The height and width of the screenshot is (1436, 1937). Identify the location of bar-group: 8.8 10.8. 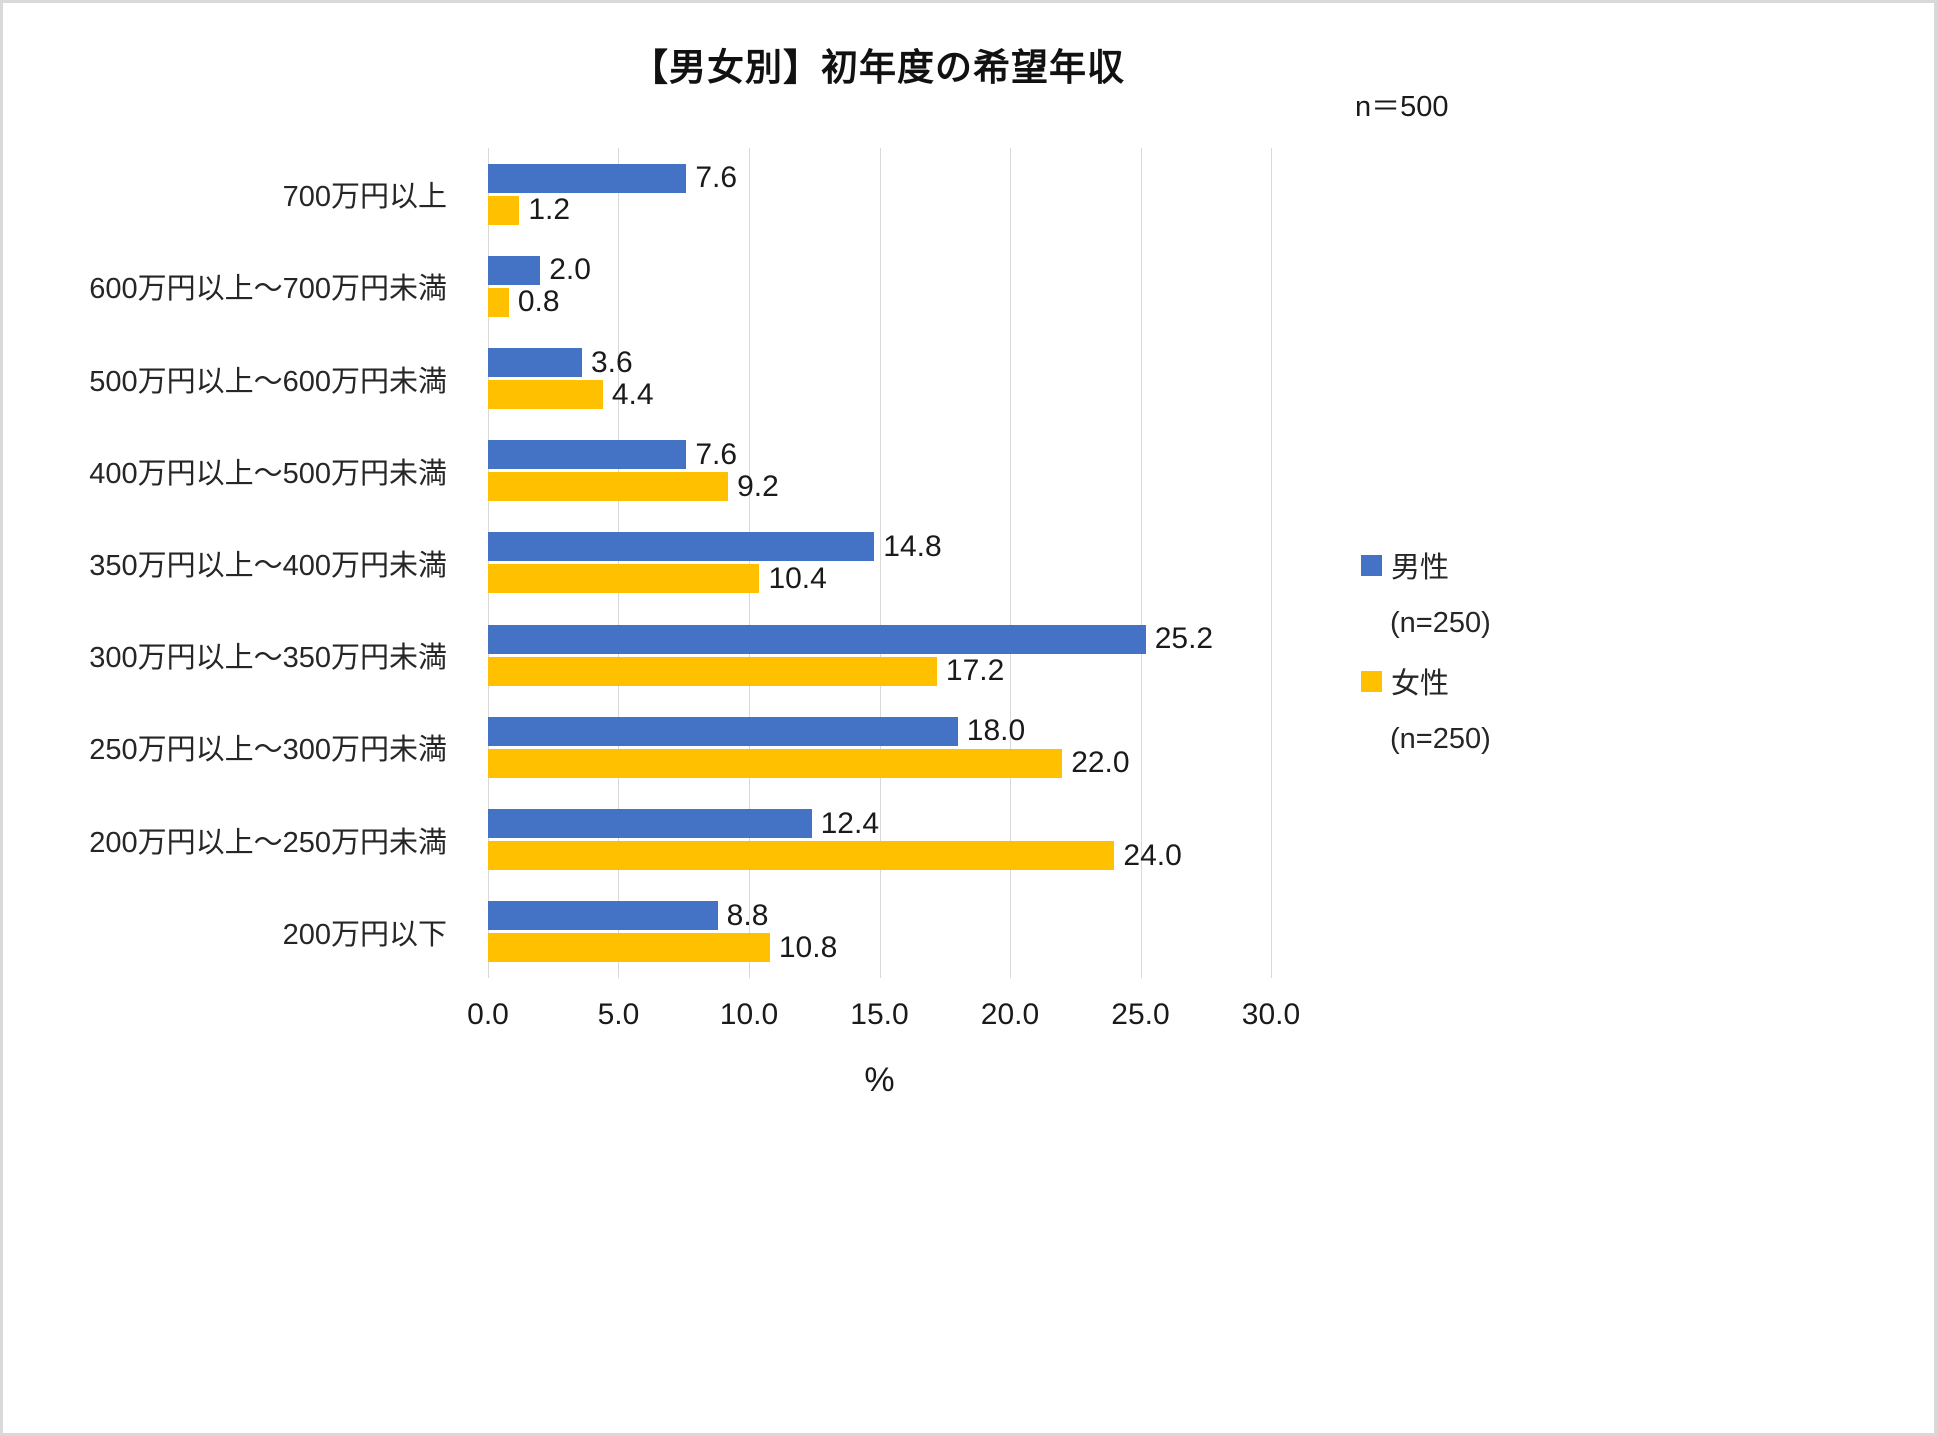
(879, 932).